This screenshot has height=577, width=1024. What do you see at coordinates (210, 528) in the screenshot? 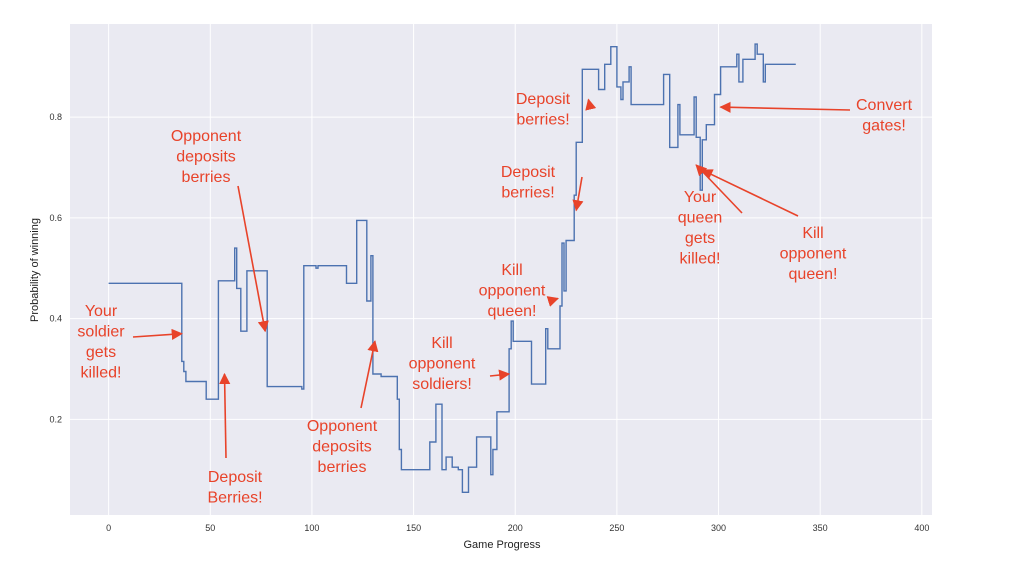
I see `x-tick-label: 50` at bounding box center [210, 528].